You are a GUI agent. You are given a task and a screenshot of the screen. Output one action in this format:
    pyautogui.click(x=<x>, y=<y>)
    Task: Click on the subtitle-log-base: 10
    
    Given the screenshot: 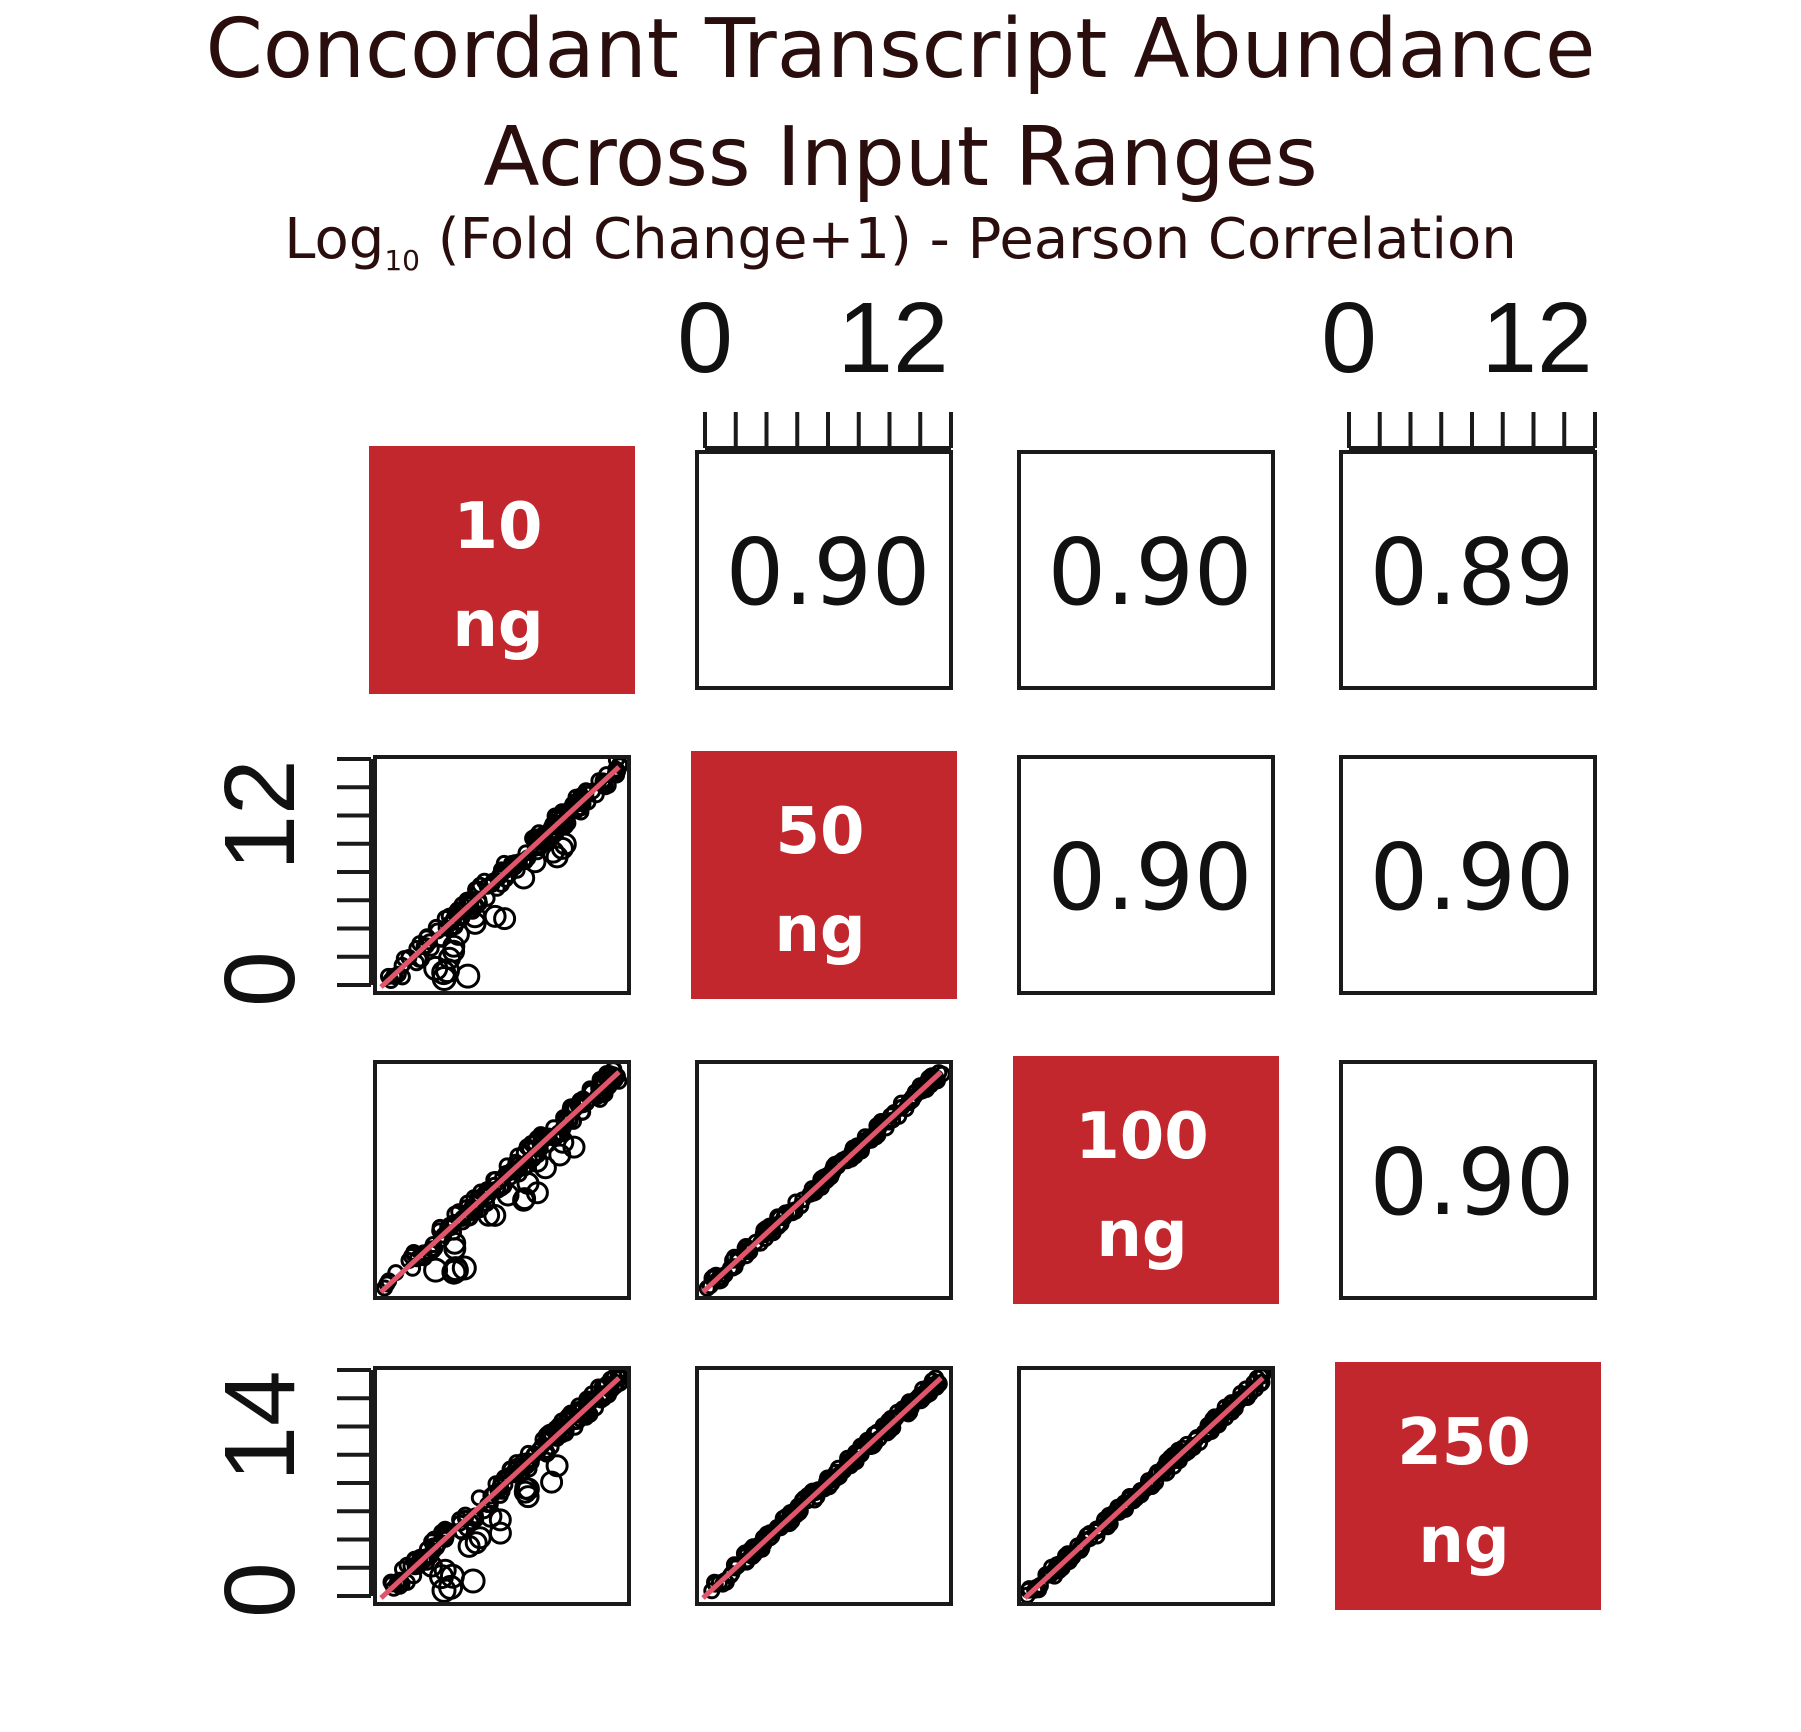 What is the action you would take?
    pyautogui.click(x=402, y=260)
    